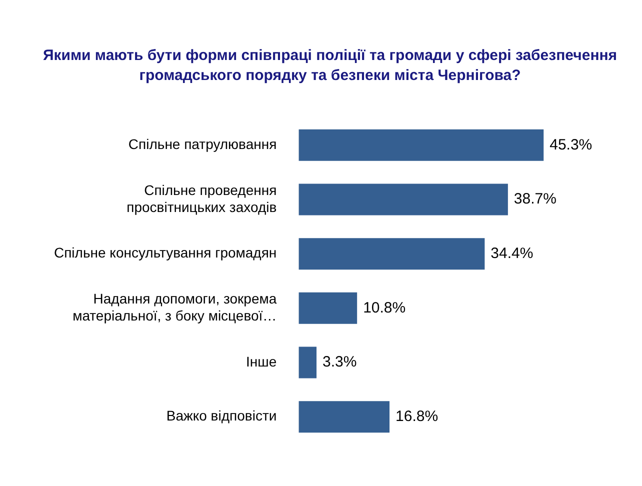 The width and height of the screenshot is (642, 486). Describe the element at coordinates (339, 362) in the screenshot. I see `data-label: 3.3%` at that location.